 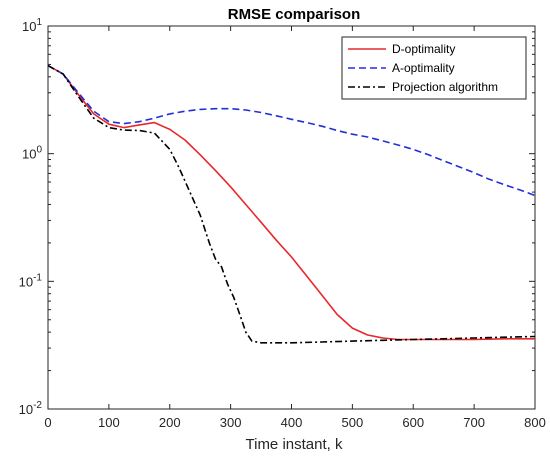 What do you see at coordinates (413, 422) in the screenshot?
I see `x-tick-label: 600` at bounding box center [413, 422].